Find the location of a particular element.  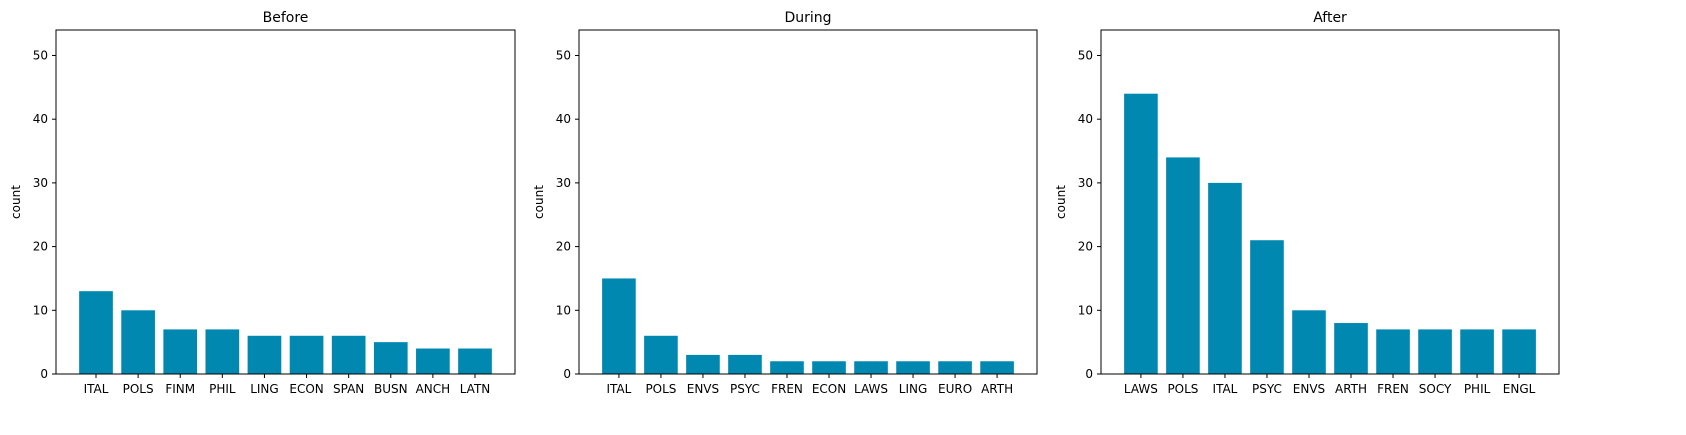

bar-anch is located at coordinates (433, 361).